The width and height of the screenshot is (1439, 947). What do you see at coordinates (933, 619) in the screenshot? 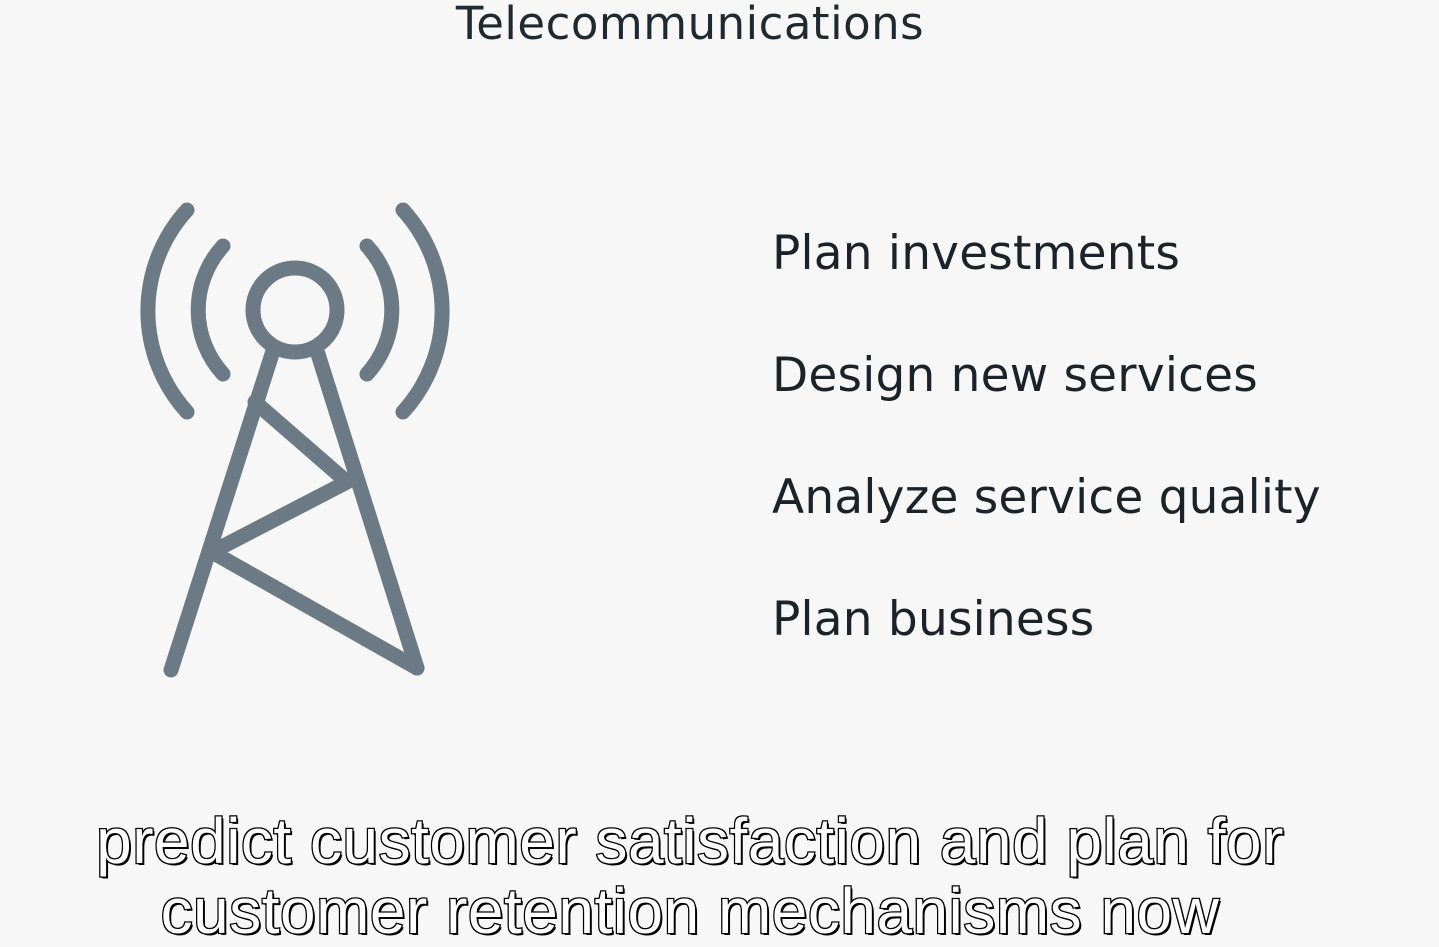
I see `list-item: Plan business` at bounding box center [933, 619].